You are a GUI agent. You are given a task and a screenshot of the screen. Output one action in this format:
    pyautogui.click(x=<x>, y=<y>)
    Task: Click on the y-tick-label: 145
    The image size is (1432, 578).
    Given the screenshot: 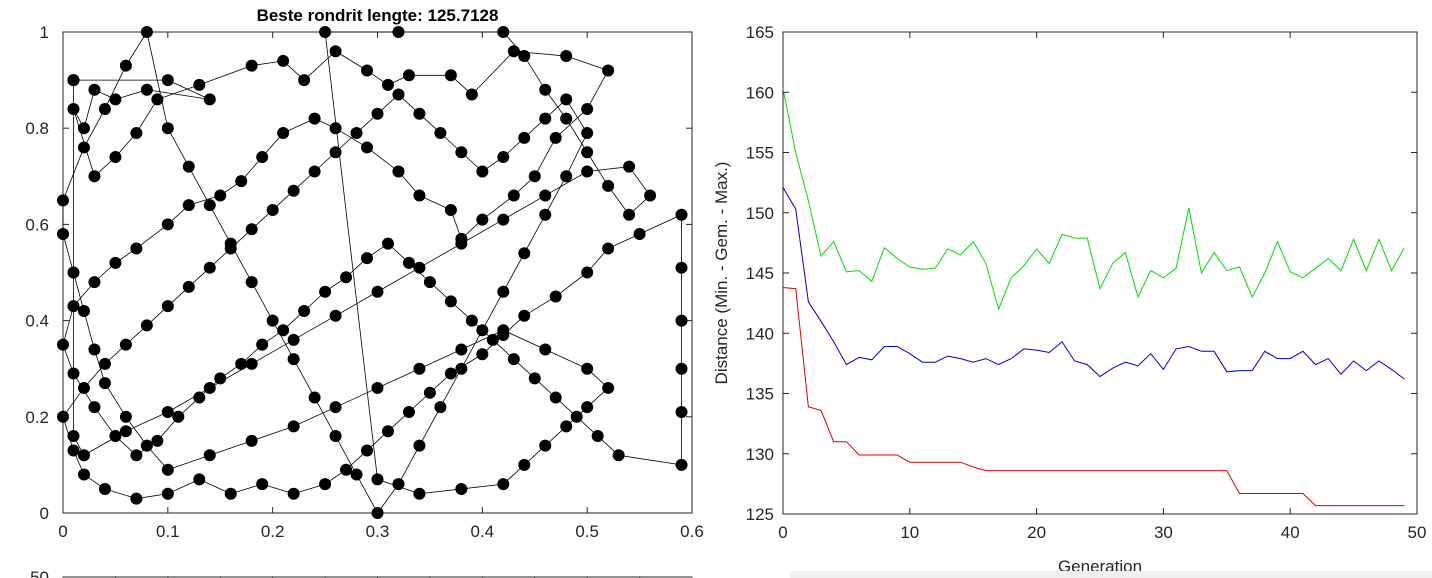 What is the action you would take?
    pyautogui.click(x=760, y=273)
    